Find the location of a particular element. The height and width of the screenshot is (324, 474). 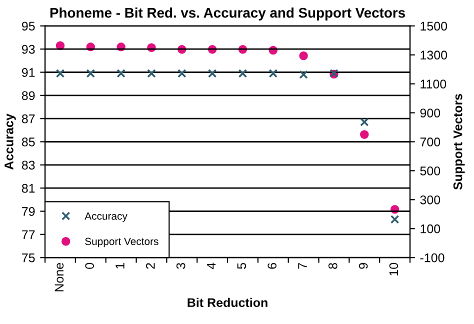

x-axis-title: Bit Reduction is located at coordinates (228, 303).